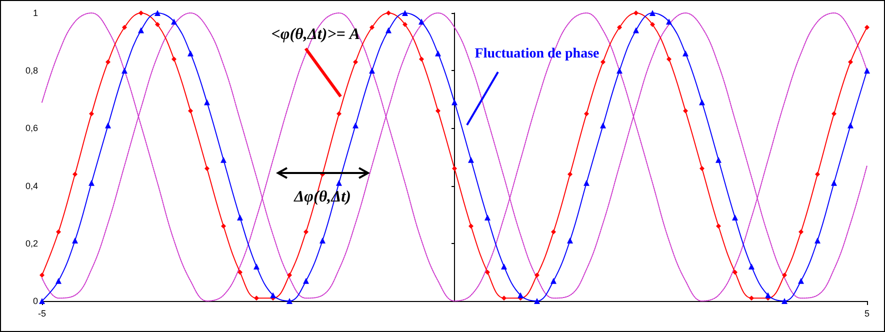 This screenshot has height=332, width=885. Describe the element at coordinates (31, 185) in the screenshot. I see `y-tick-label: 0,4` at that location.